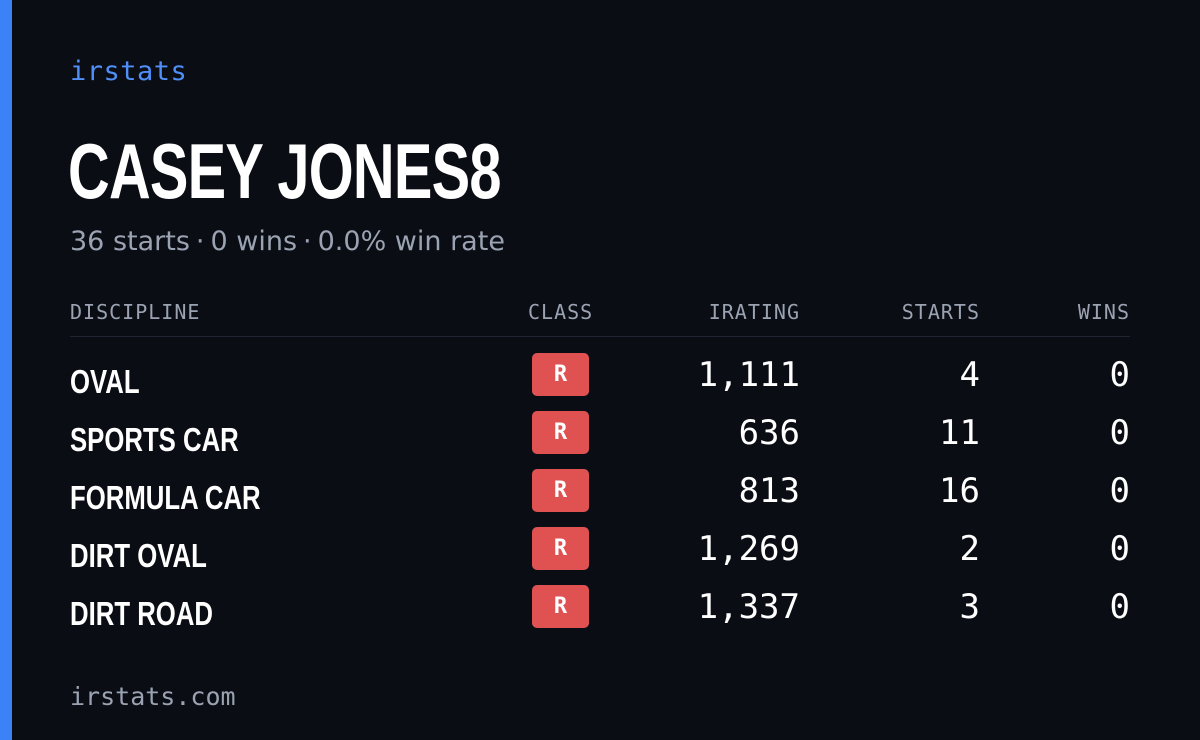 This screenshot has width=1200, height=740. I want to click on driver-name: CASEY JONES8, so click(285, 171).